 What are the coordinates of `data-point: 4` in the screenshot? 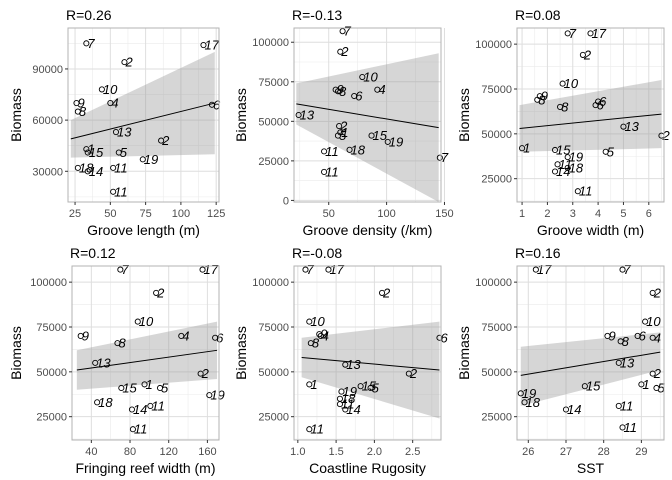 It's located at (113, 103).